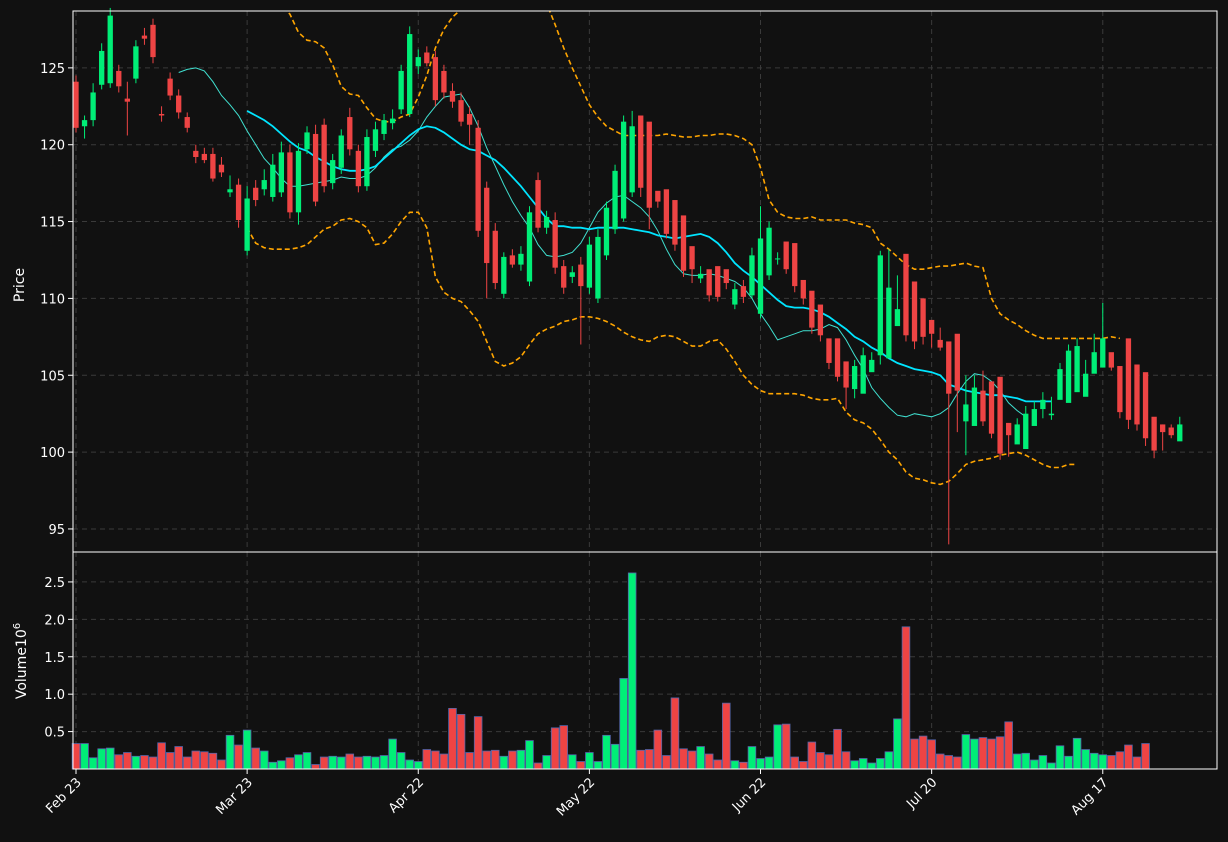 This screenshot has width=1228, height=842. What do you see at coordinates (58, 658) in the screenshot?
I see `volume-axis-ticks: 0.5 1.0 1.5 2.0 2.5` at bounding box center [58, 658].